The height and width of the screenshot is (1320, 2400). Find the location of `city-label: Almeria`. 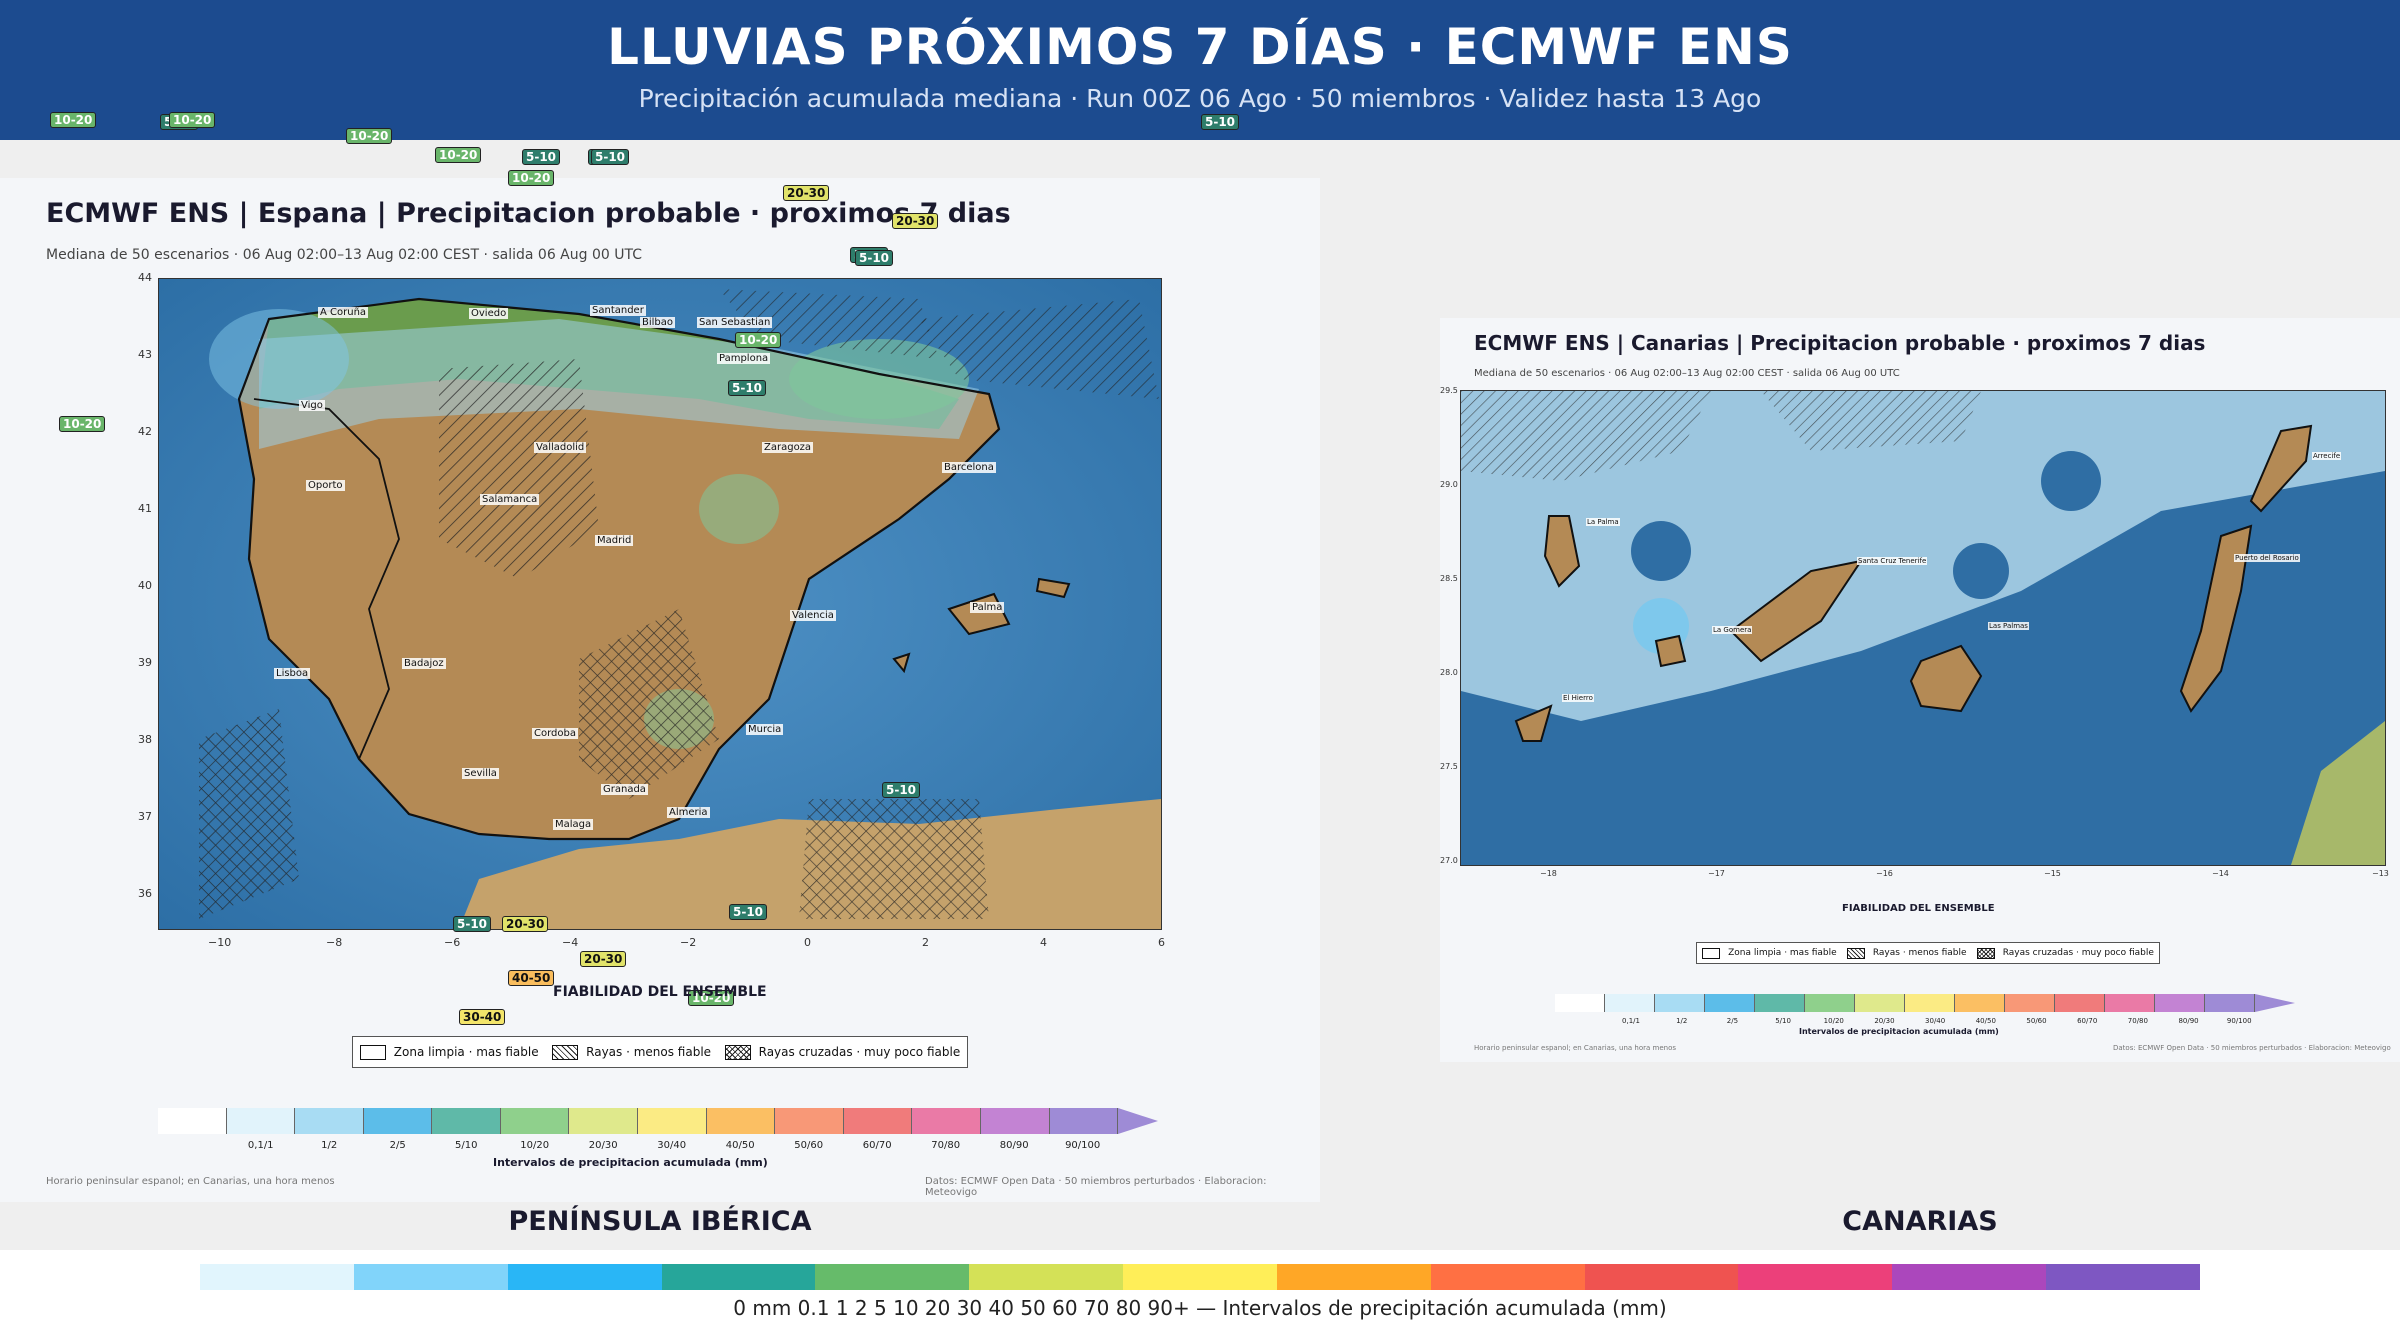

city-label: Almeria is located at coordinates (688, 812).